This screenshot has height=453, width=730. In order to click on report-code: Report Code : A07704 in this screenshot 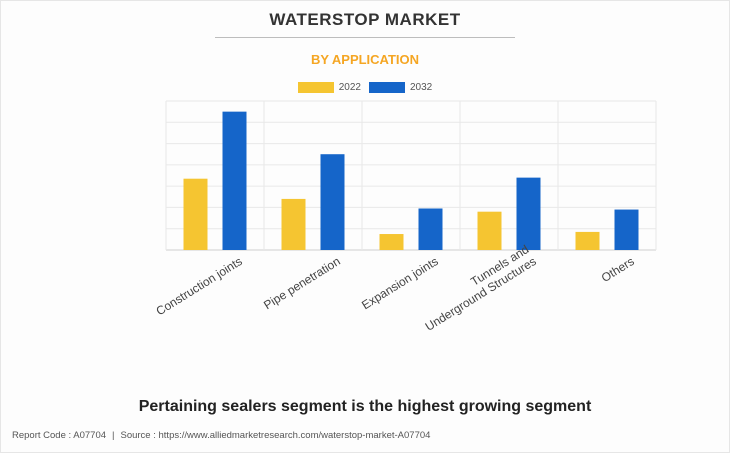, I will do `click(59, 435)`.